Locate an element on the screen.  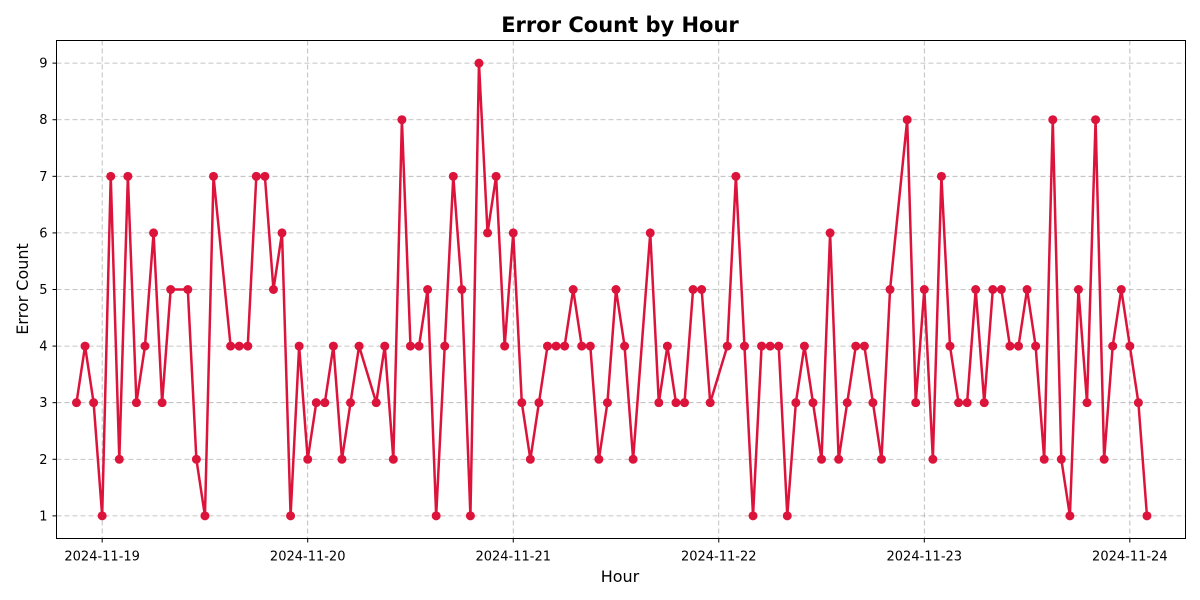
x-tick-label: 2024-11-24 is located at coordinates (1130, 557).